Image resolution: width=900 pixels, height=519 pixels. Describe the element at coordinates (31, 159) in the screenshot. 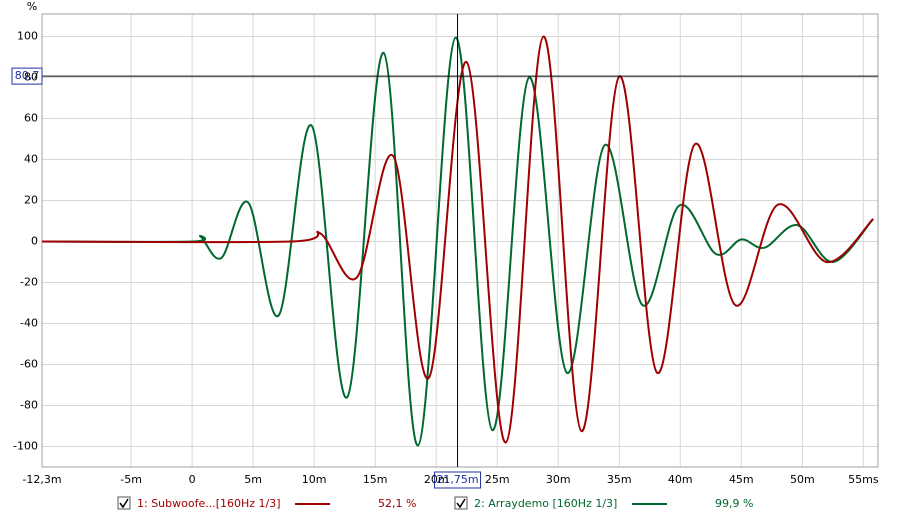

I see `y-tick-label: 40` at that location.